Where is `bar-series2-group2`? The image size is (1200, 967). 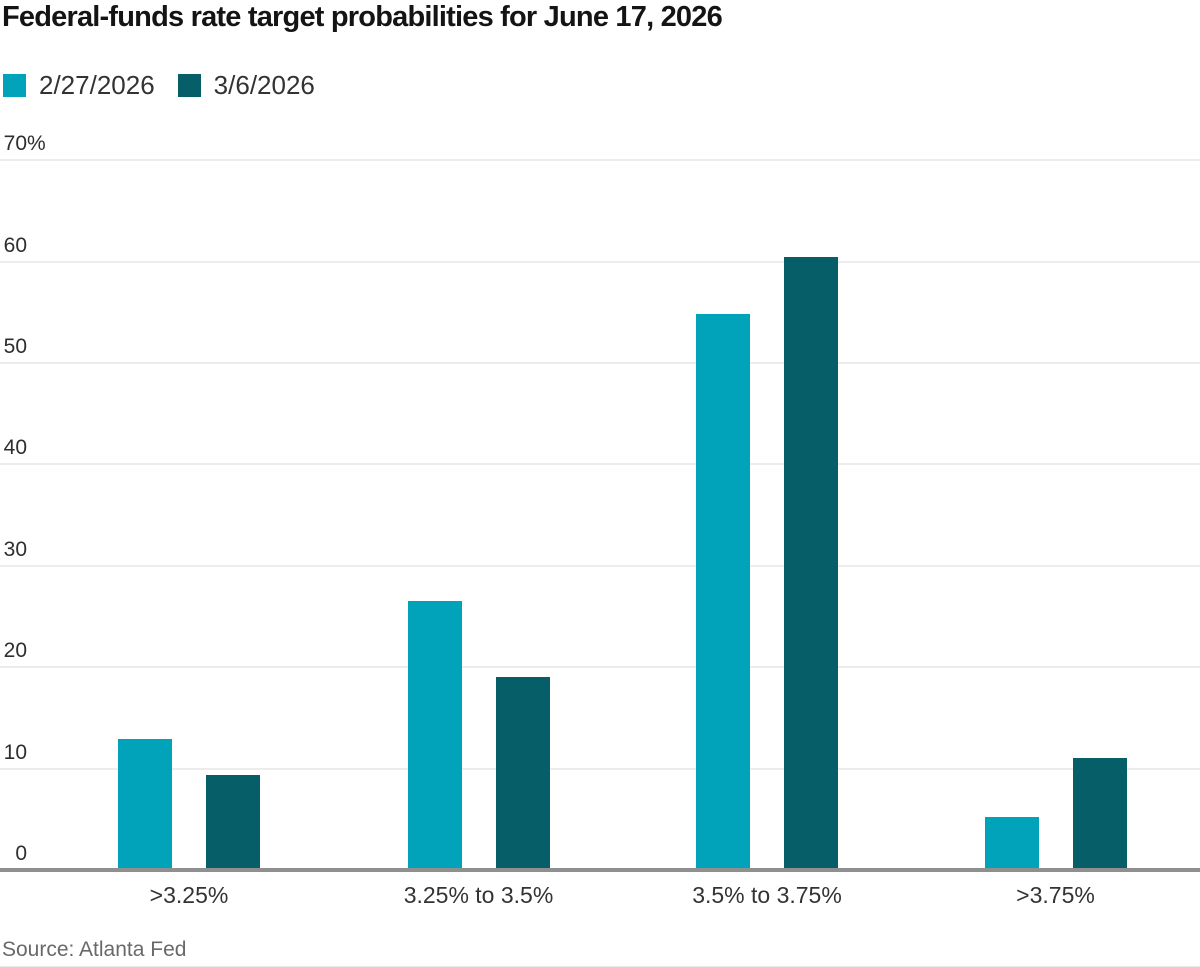
bar-series2-group2 is located at coordinates (811, 563).